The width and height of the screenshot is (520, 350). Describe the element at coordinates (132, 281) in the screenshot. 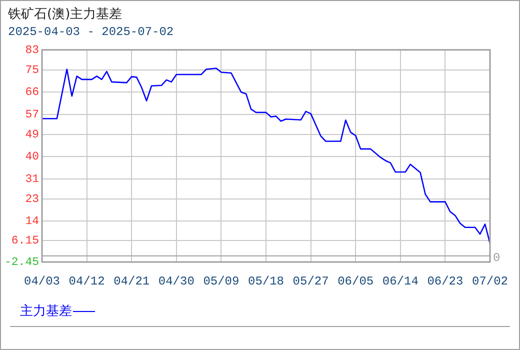

I see `x-tick-label: 04/21` at that location.